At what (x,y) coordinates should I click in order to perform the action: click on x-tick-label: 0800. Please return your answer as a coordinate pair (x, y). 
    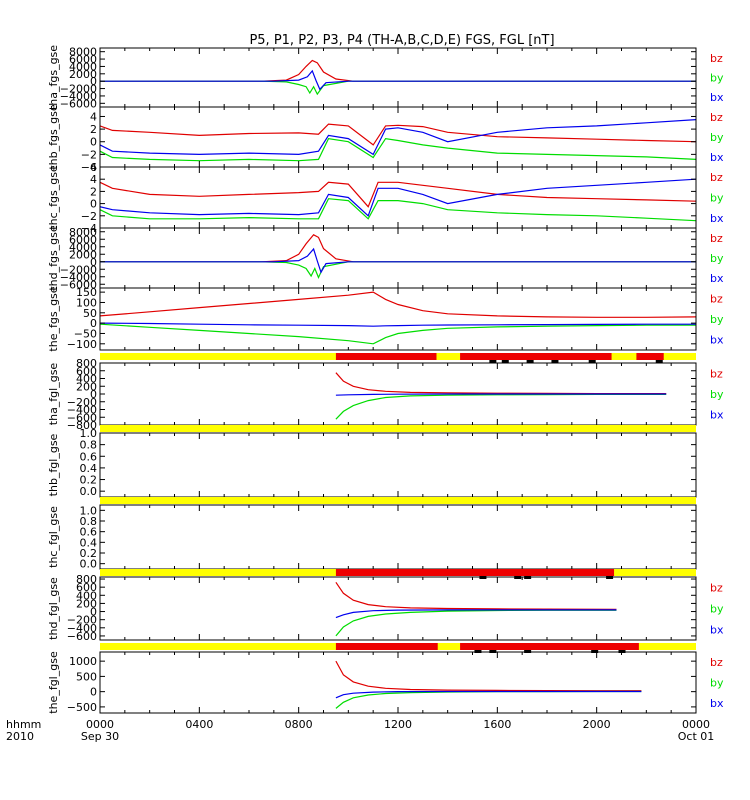
    Looking at the image, I should click on (299, 724).